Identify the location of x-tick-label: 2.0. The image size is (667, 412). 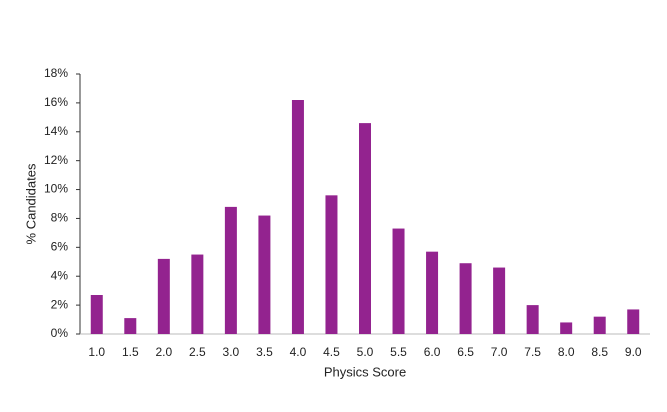
(163, 352).